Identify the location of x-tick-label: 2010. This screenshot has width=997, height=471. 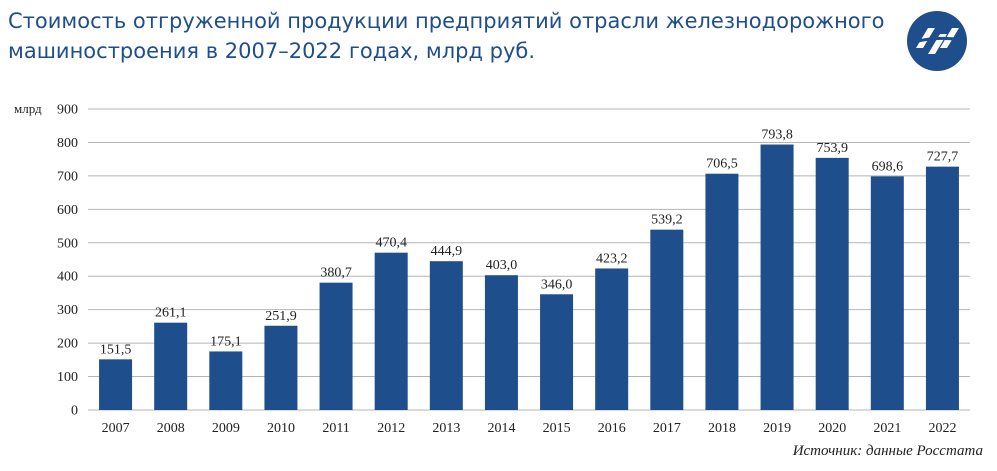
(281, 428).